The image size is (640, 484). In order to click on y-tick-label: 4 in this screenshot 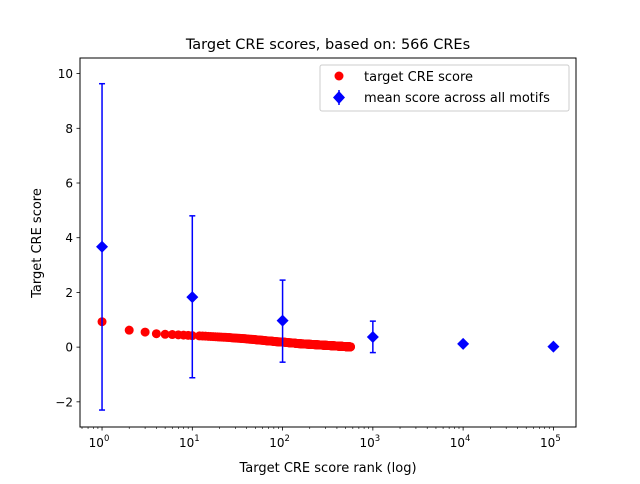, I will do `click(69, 238)`.